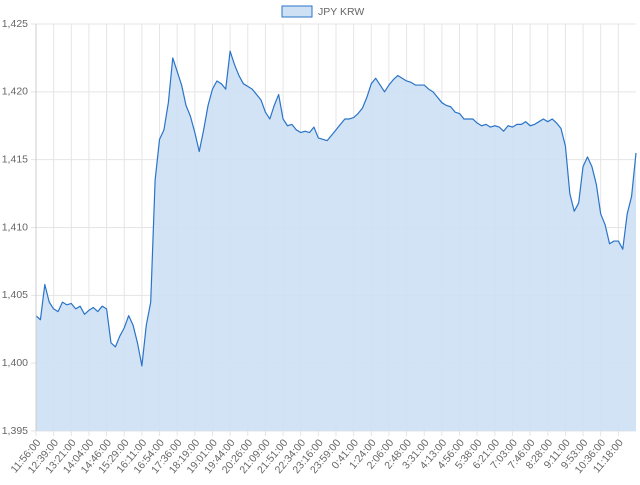 Image resolution: width=640 pixels, height=485 pixels. Describe the element at coordinates (15, 159) in the screenshot. I see `y-tick-label: 1,415` at that location.